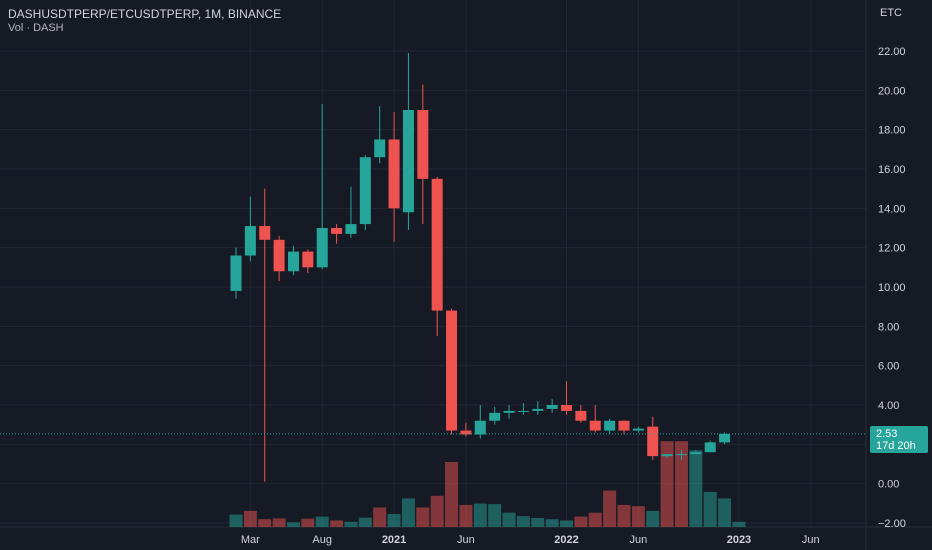  I want to click on last-price-tag: 2.53 17d 20h, so click(899, 439).